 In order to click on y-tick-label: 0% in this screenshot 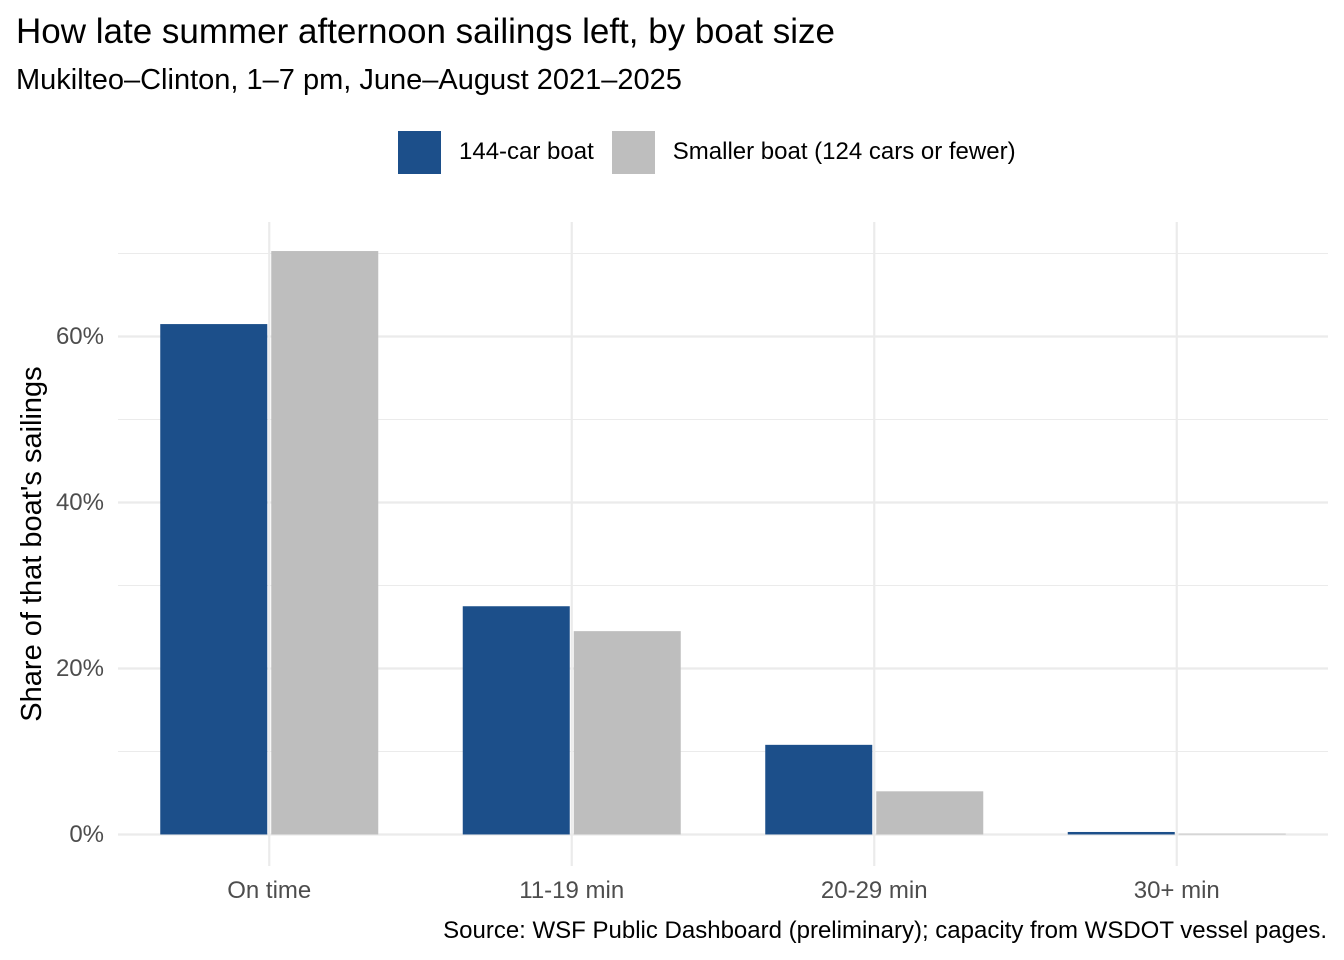, I will do `click(86, 834)`.